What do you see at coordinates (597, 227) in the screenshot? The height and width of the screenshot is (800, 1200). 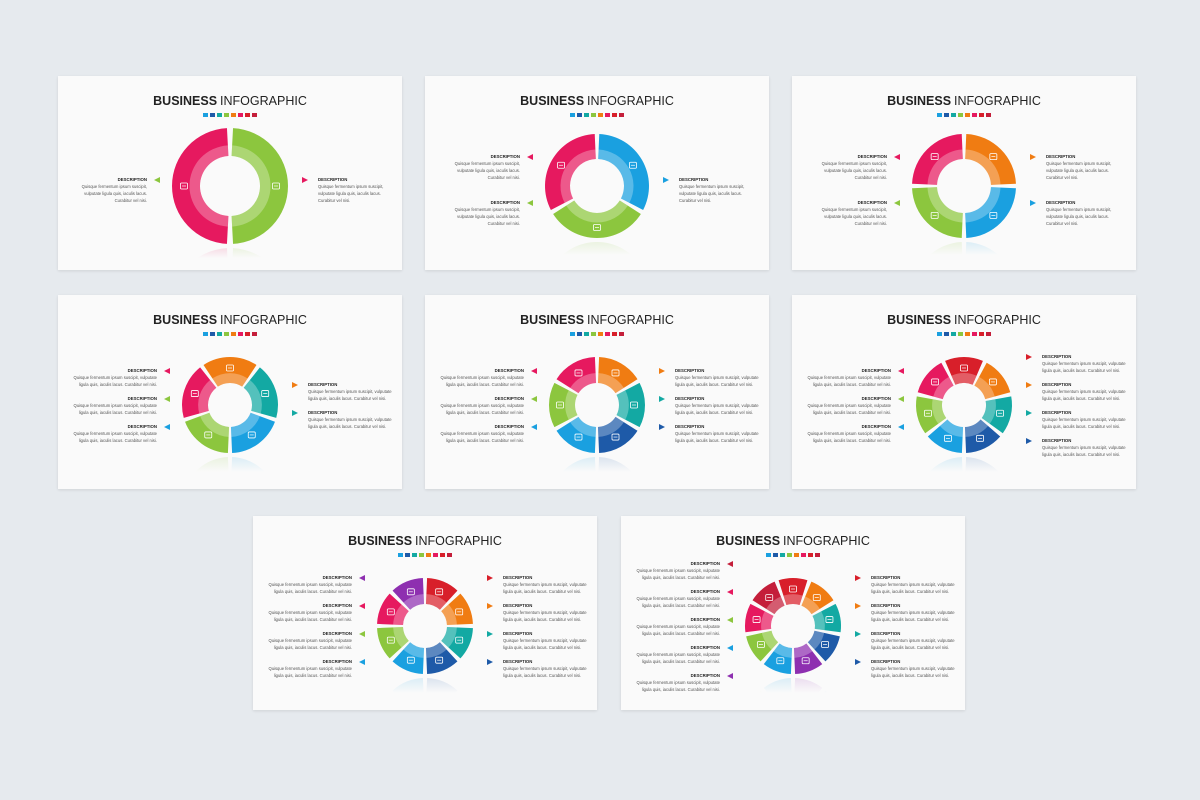 I see `bank-icon` at bounding box center [597, 227].